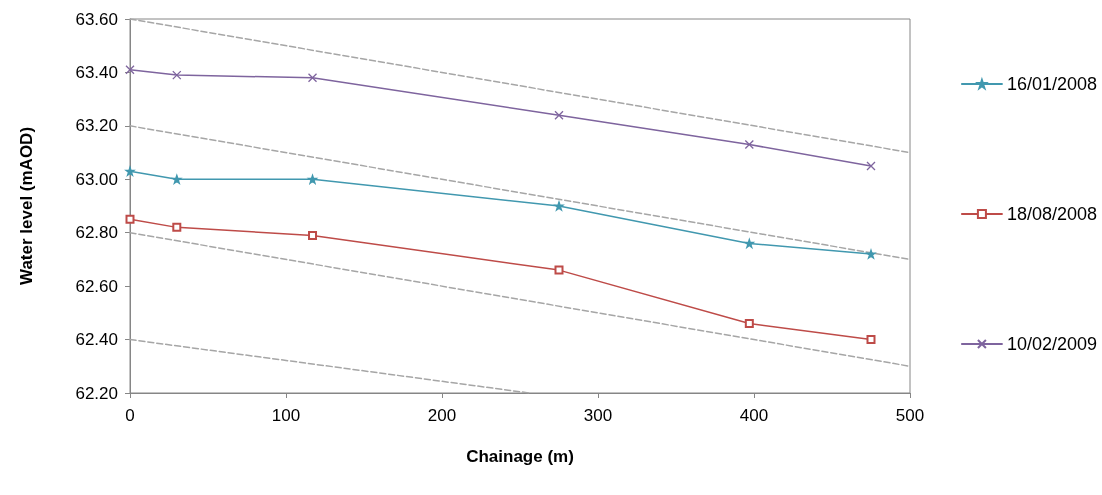  What do you see at coordinates (910, 415) in the screenshot?
I see `x-tick-label: 500` at bounding box center [910, 415].